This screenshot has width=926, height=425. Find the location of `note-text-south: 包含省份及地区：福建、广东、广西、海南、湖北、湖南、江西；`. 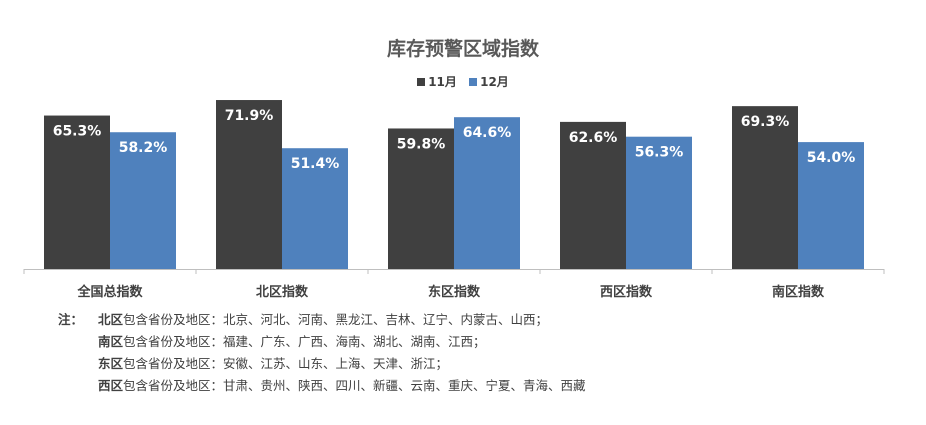

note-text-south: 包含省份及地区：福建、广东、广西、海南、湖北、湖南、江西； is located at coordinates (304, 341).